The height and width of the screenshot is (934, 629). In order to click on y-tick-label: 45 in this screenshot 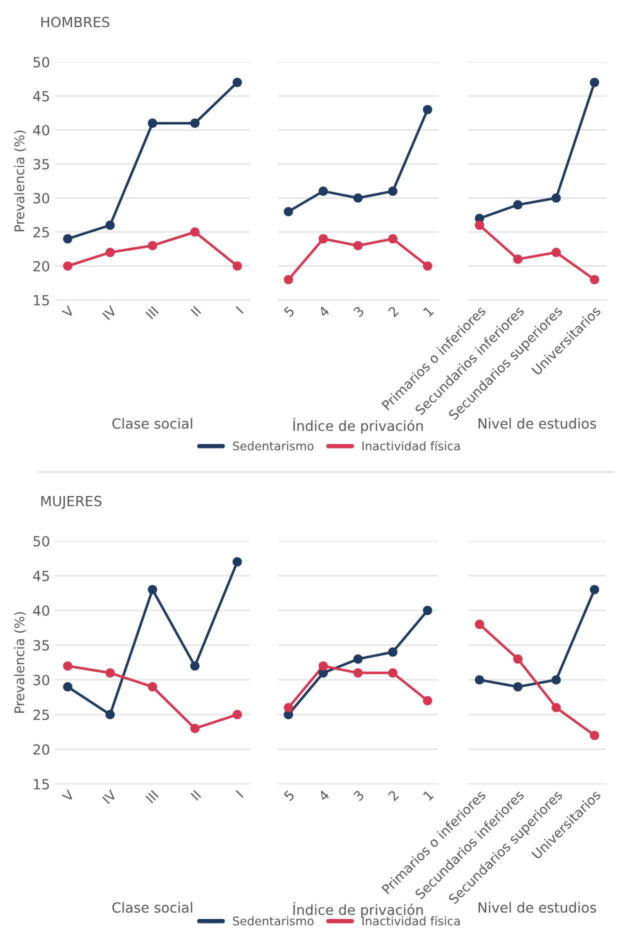, I will do `click(41, 576)`.